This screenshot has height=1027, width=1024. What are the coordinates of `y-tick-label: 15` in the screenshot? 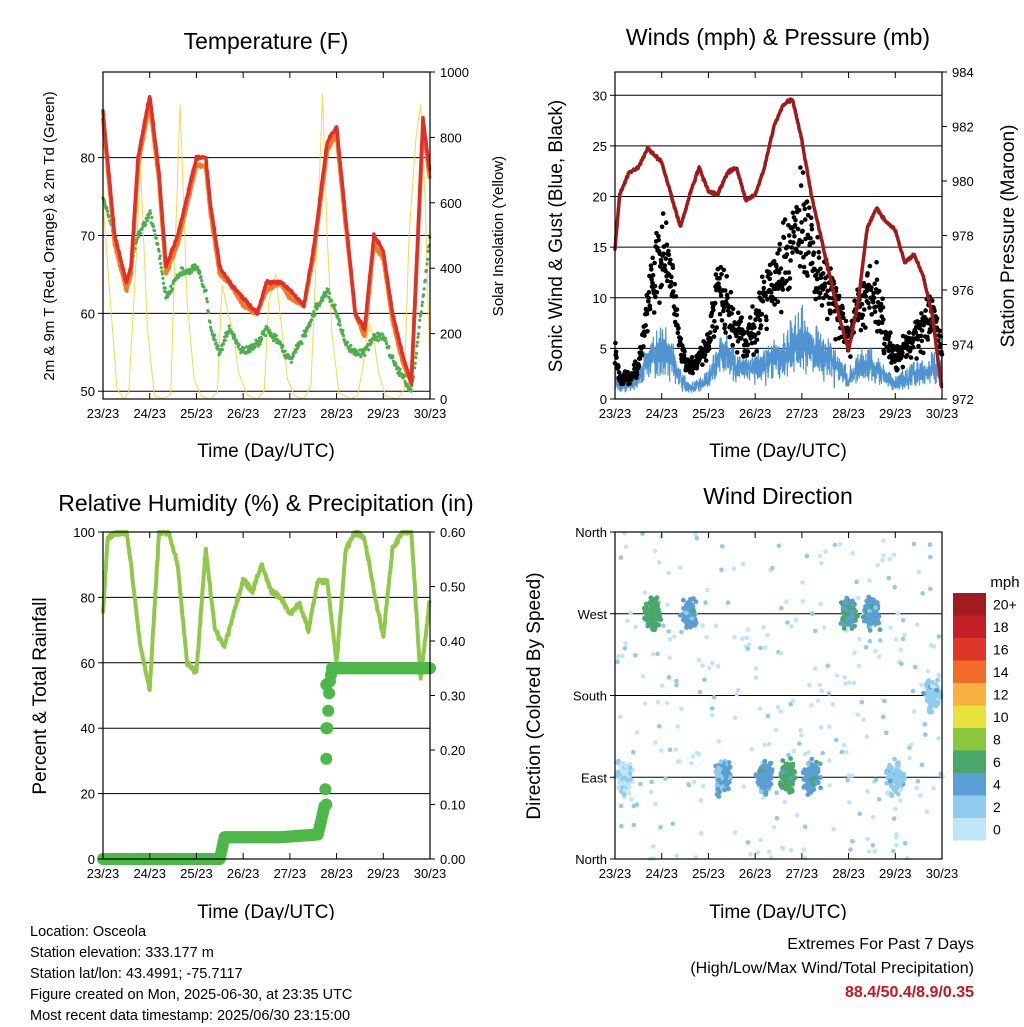 It's located at (600, 247).